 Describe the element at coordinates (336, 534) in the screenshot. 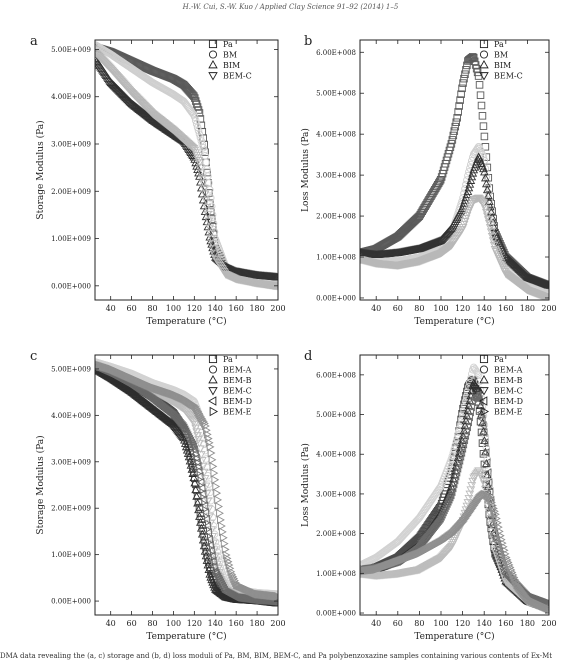

I see `y-tick-label: 2.00E+008` at that location.